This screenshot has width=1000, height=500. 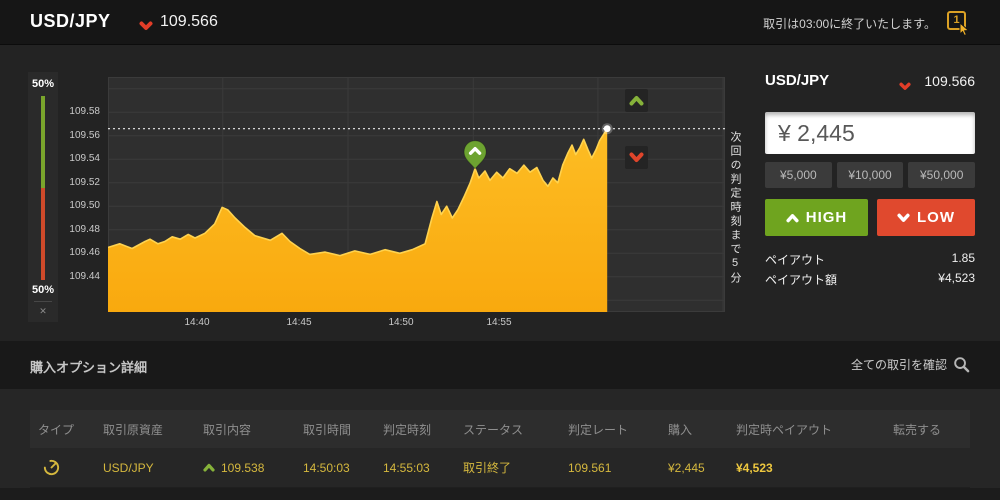 I want to click on payout-label: ペイアウト, so click(x=795, y=260).